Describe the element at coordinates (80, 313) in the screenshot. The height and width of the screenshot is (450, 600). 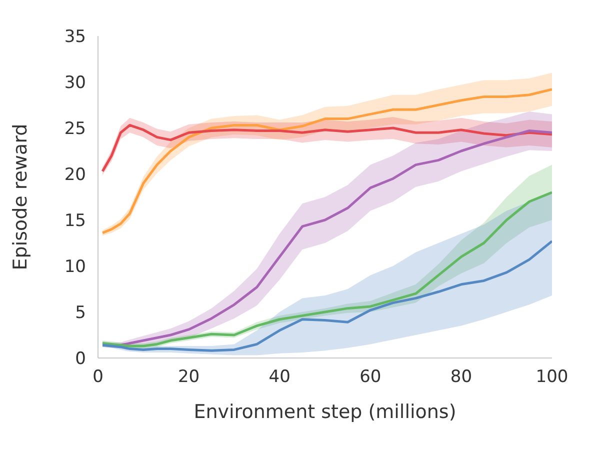
I see `y-tick-label: 5` at that location.